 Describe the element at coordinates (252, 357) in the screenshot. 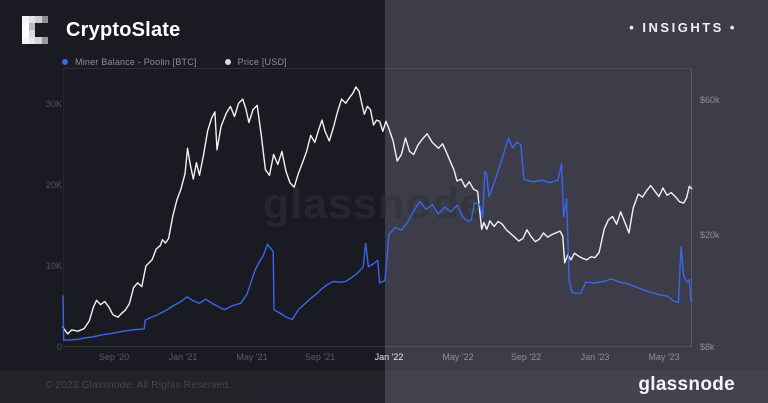

I see `x-axis-tick-label: May '21` at that location.